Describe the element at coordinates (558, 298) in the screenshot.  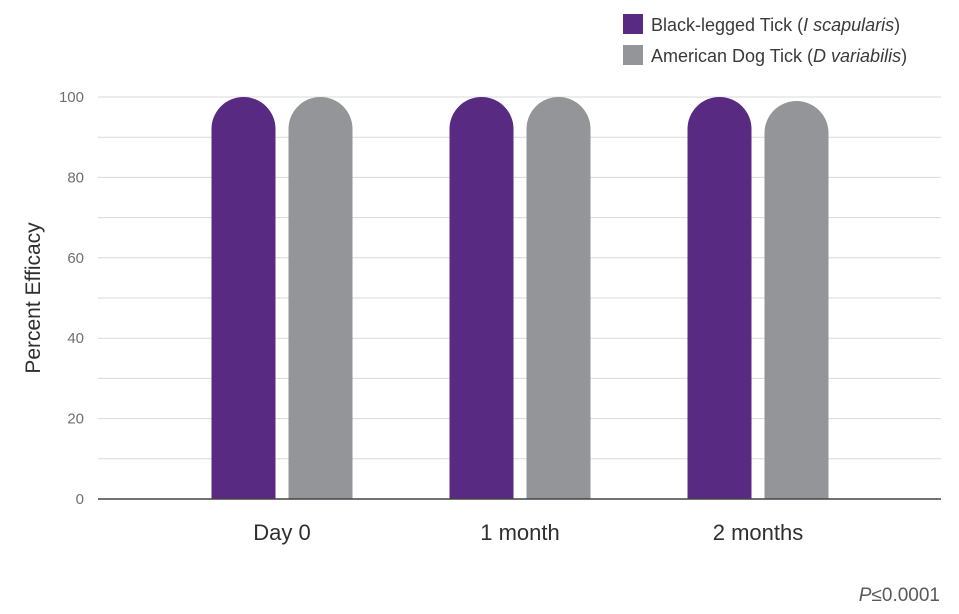
I see `bar-american-dog-tick-1-month` at that location.